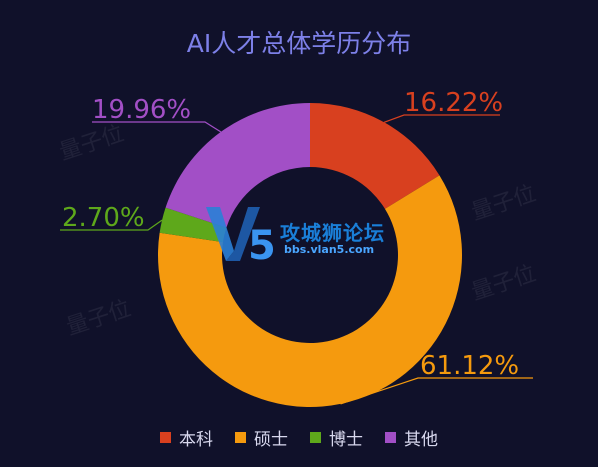 The width and height of the screenshot is (598, 467). I want to click on legend-item-0: 本科, so click(186, 437).